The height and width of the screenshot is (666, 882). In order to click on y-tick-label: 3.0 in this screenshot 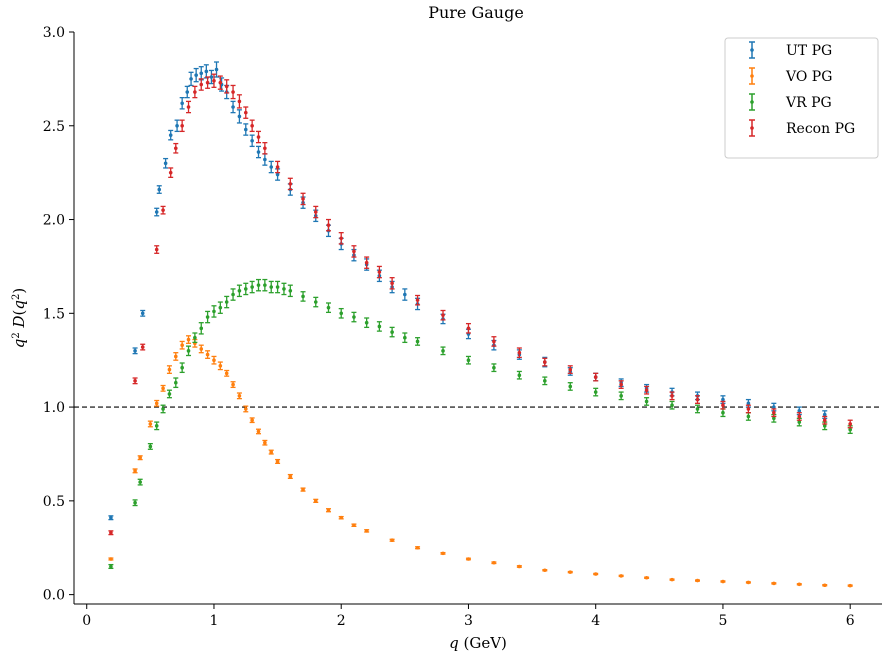, I will do `click(54, 33)`.